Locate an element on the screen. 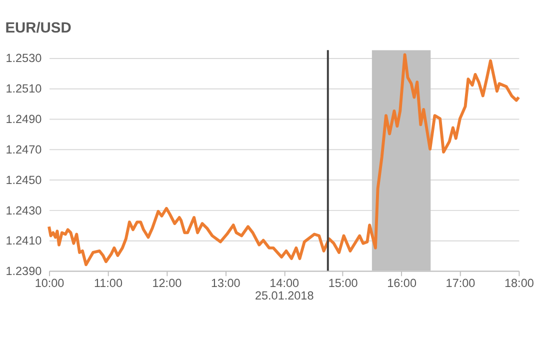 The width and height of the screenshot is (554, 360). x-tick-label: 11:00 is located at coordinates (108, 283).